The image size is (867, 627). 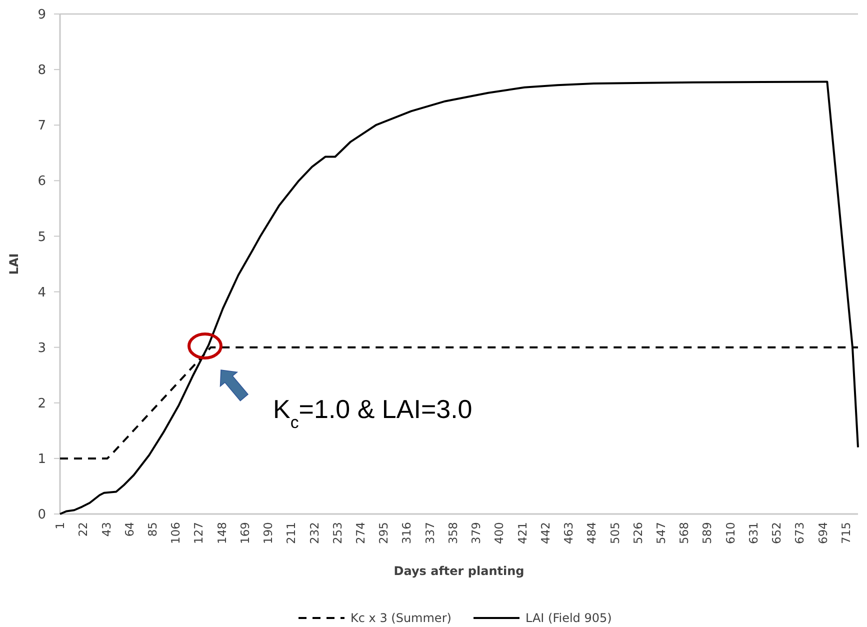 I want to click on x-tick-label: 232, so click(x=314, y=533).